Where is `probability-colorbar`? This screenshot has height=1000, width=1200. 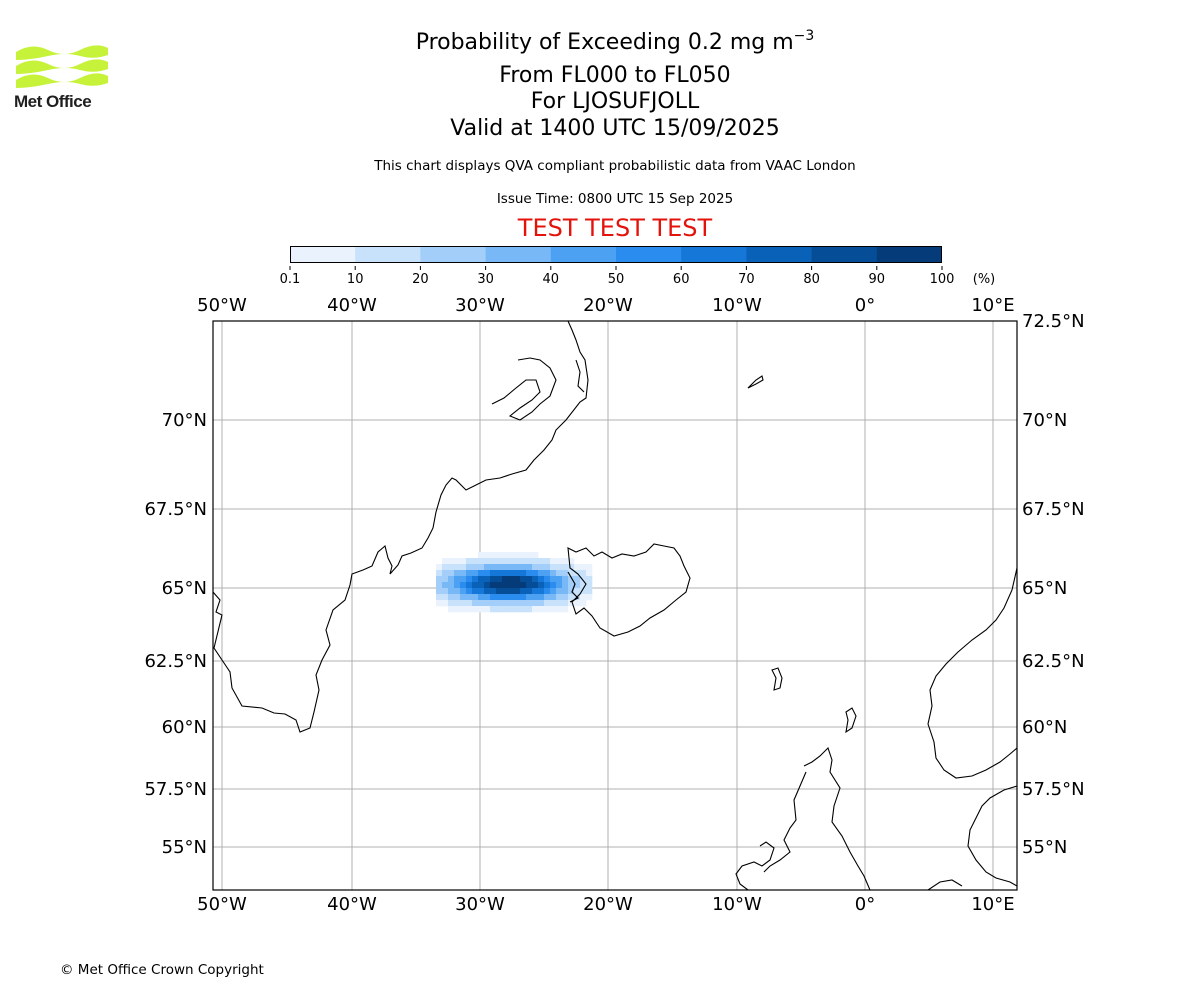
probability-colorbar is located at coordinates (616, 254).